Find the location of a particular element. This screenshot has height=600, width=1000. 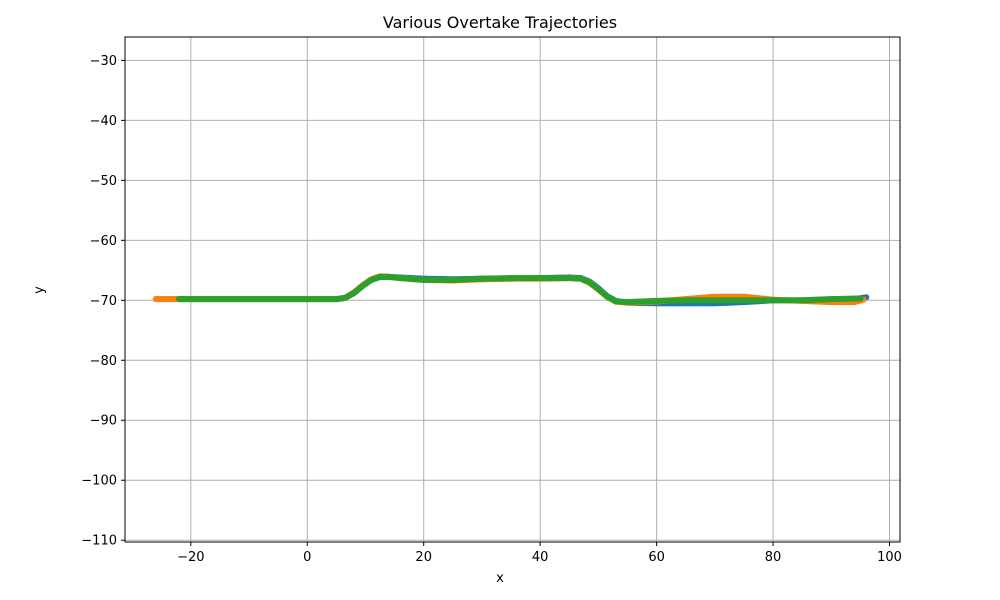

x-axis-label: x is located at coordinates (500, 578).